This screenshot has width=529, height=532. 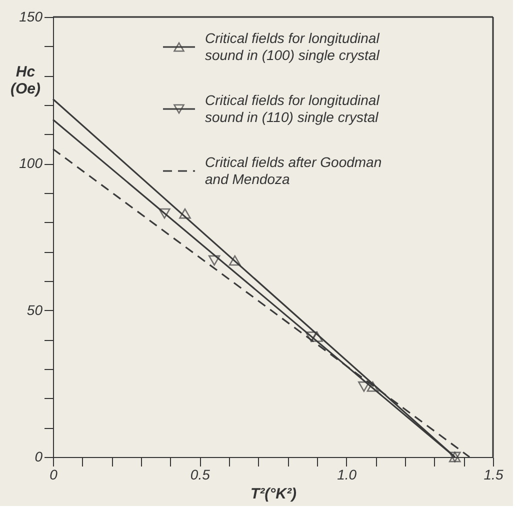 What do you see at coordinates (34, 310) in the screenshot?
I see `y-tick-label: 50` at bounding box center [34, 310].